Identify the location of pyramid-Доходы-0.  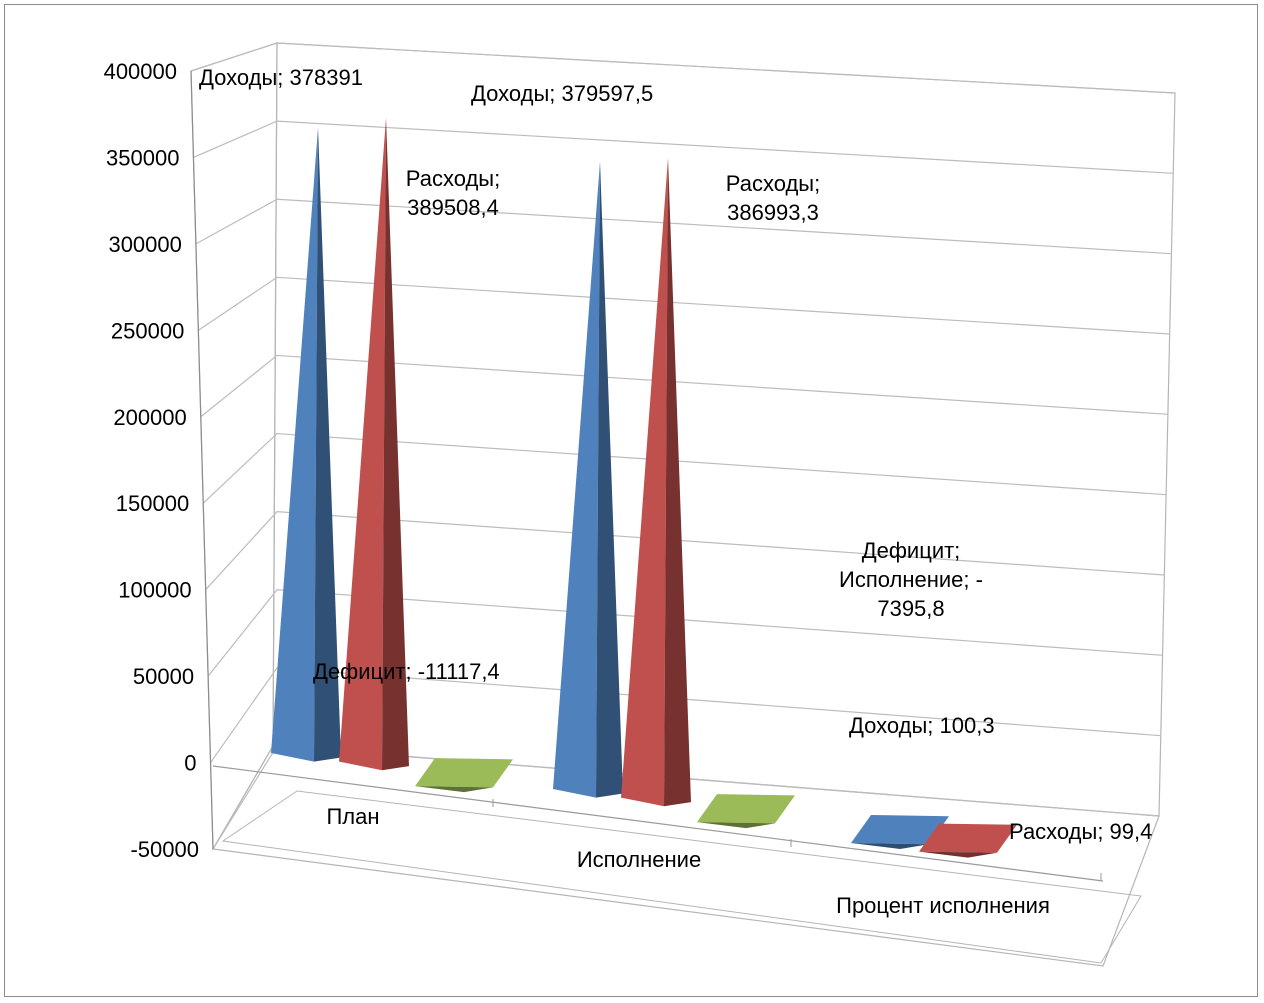
(306, 444).